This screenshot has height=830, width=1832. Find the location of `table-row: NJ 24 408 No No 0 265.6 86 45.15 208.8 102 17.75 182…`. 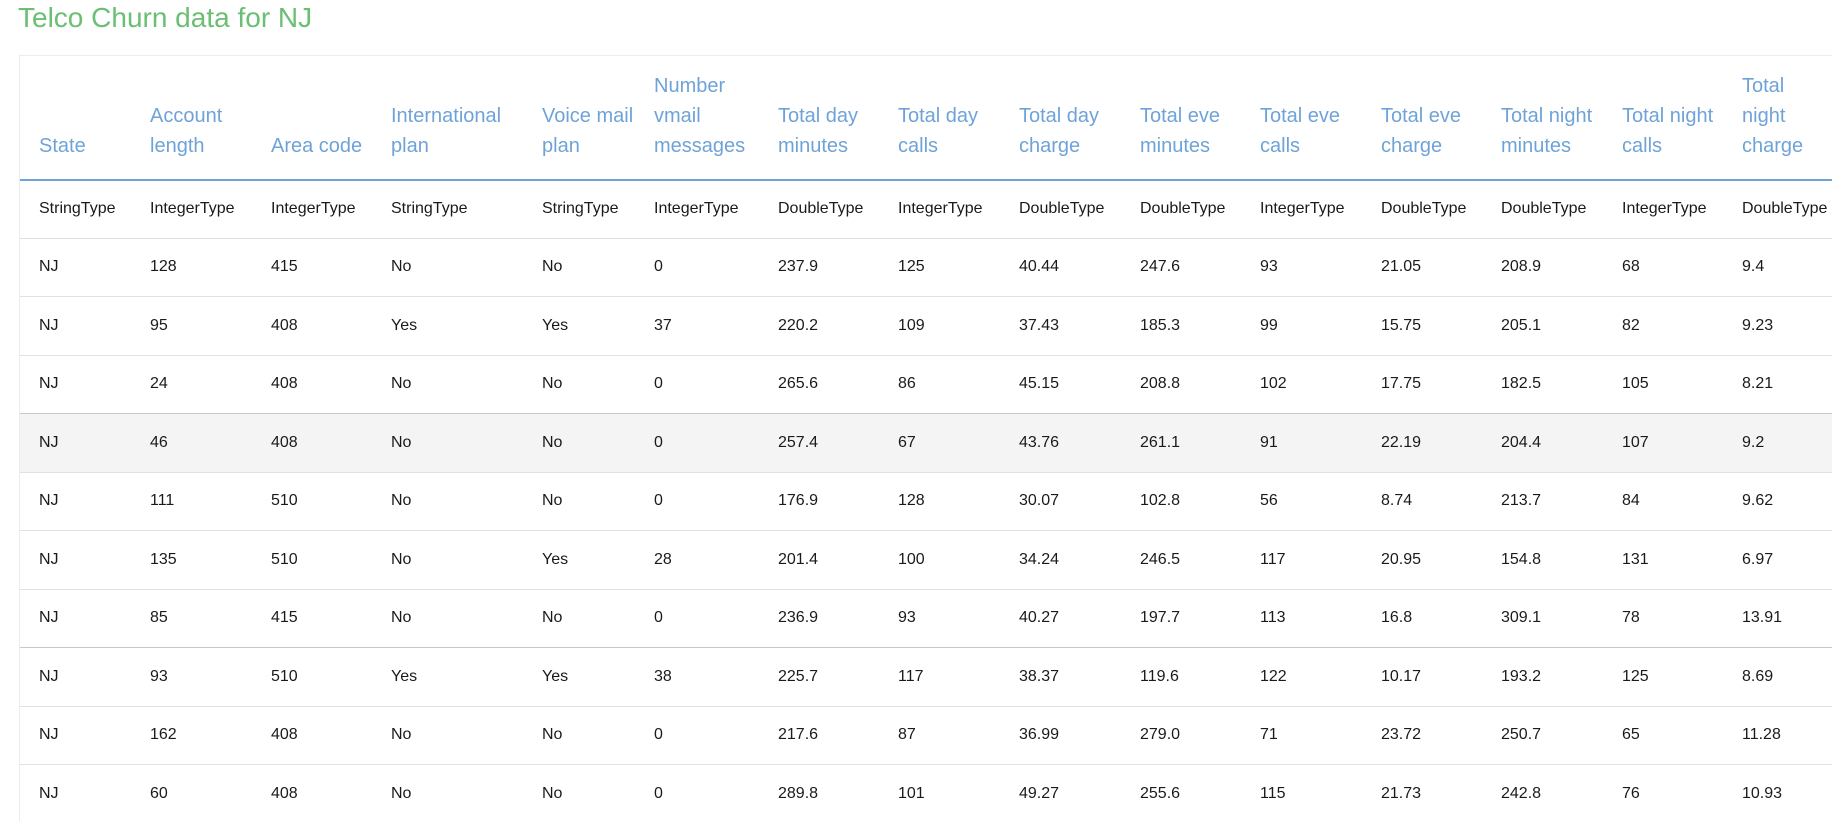

table-row: NJ 24 408 No No 0 265.6 86 45.15 208.8 102 17.75 182… is located at coordinates (926, 384).